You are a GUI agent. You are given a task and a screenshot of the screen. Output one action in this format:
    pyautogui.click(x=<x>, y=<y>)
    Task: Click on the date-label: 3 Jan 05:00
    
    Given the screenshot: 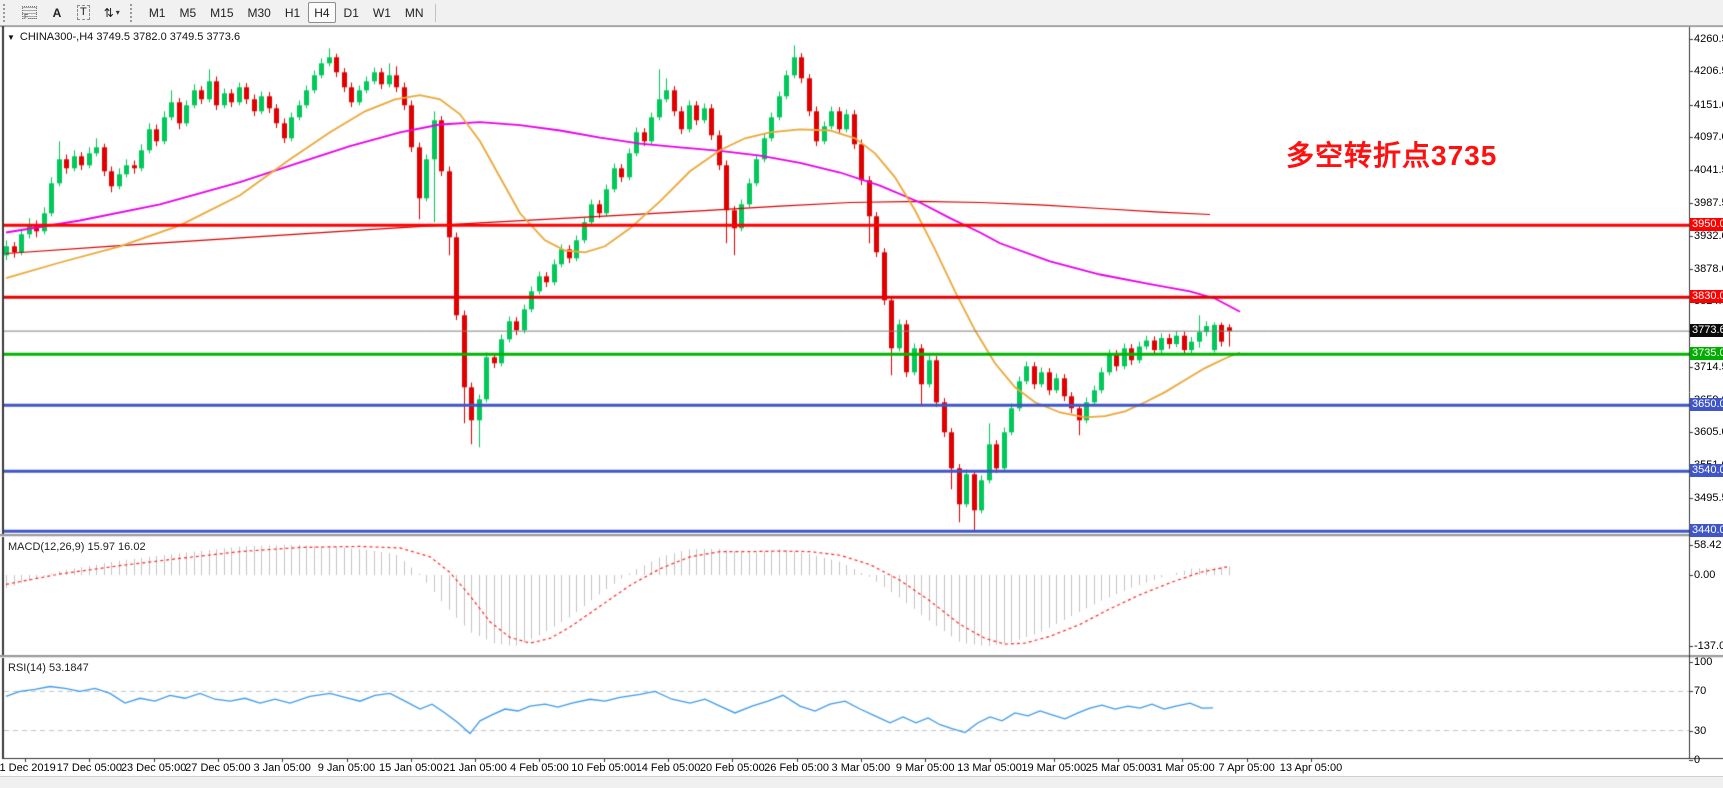 What is the action you would take?
    pyautogui.click(x=282, y=768)
    